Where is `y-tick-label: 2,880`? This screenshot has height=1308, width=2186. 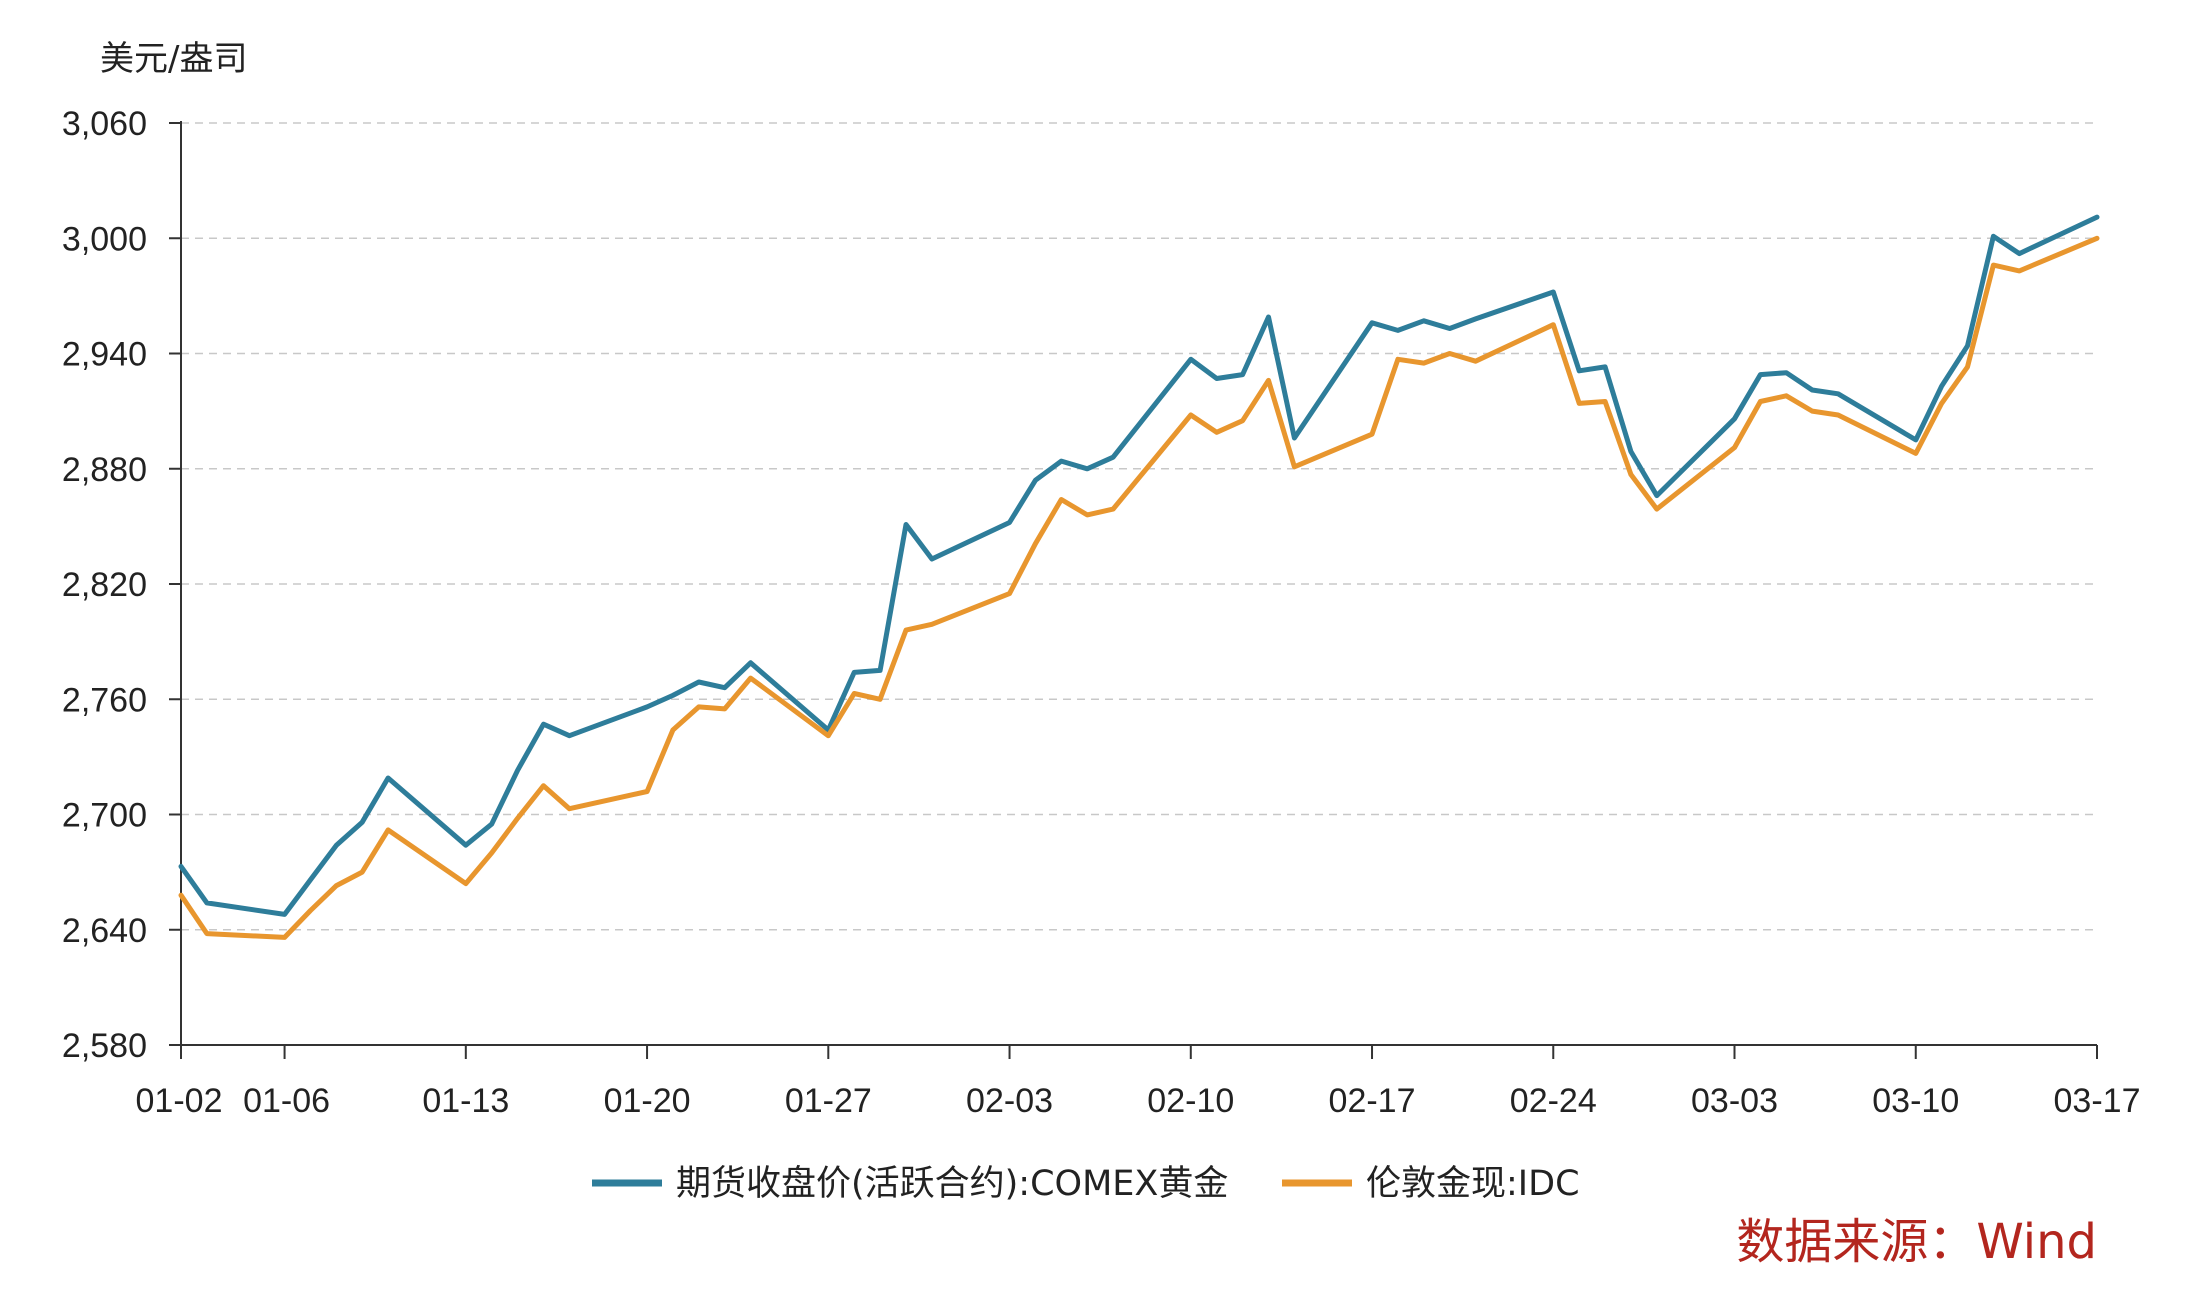
y-tick-label: 2,880 is located at coordinates (104, 470).